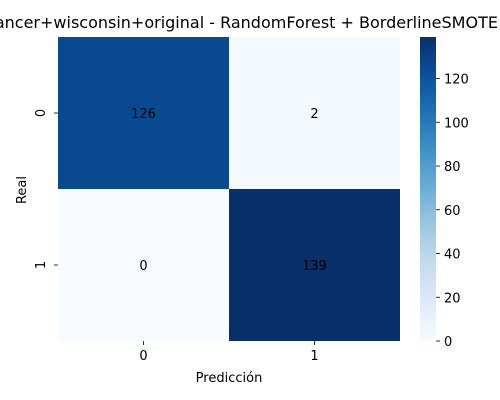 This screenshot has height=400, width=500. Describe the element at coordinates (452, 211) in the screenshot. I see `colorbar-tick-label: 60` at that location.